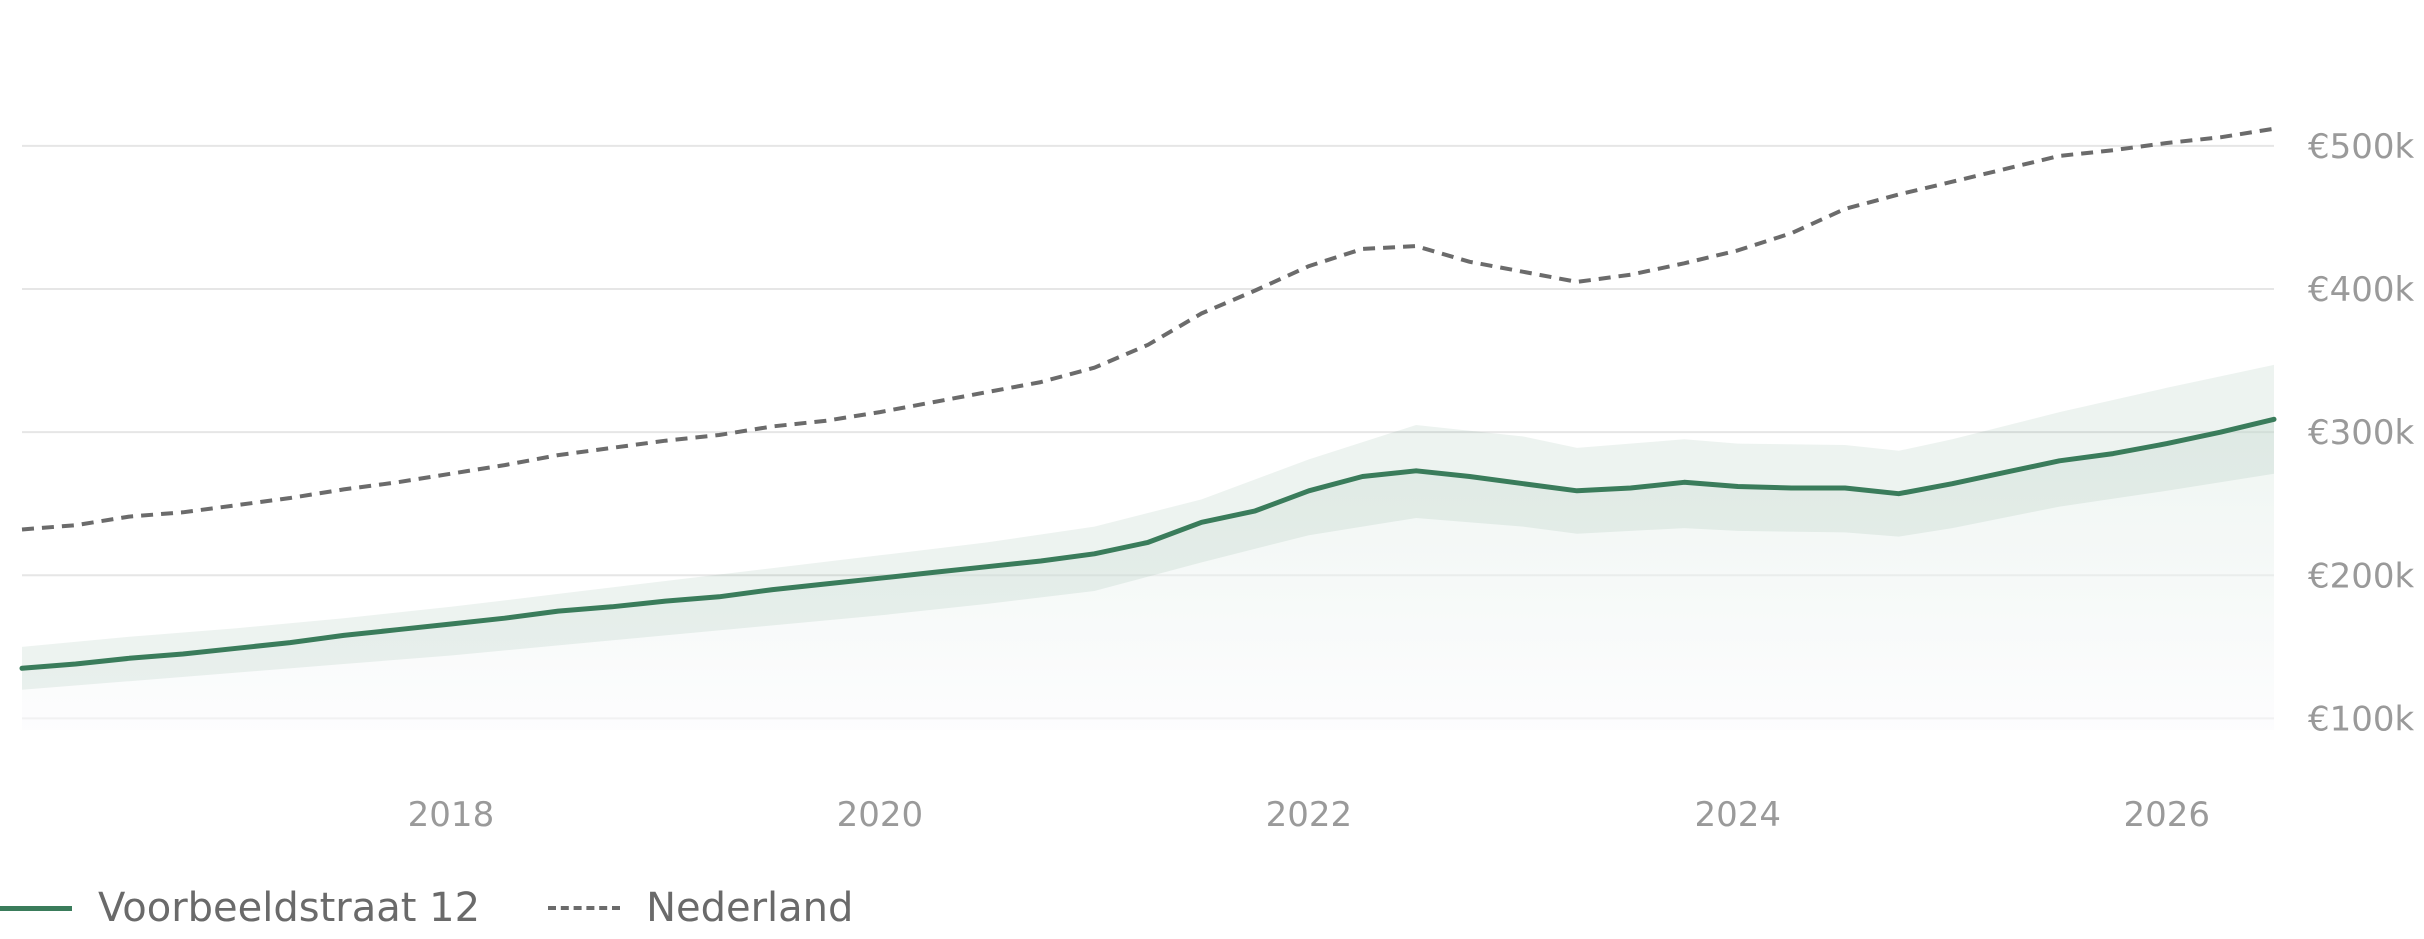  I want to click on x-tick-label: 2022, so click(1309, 815).